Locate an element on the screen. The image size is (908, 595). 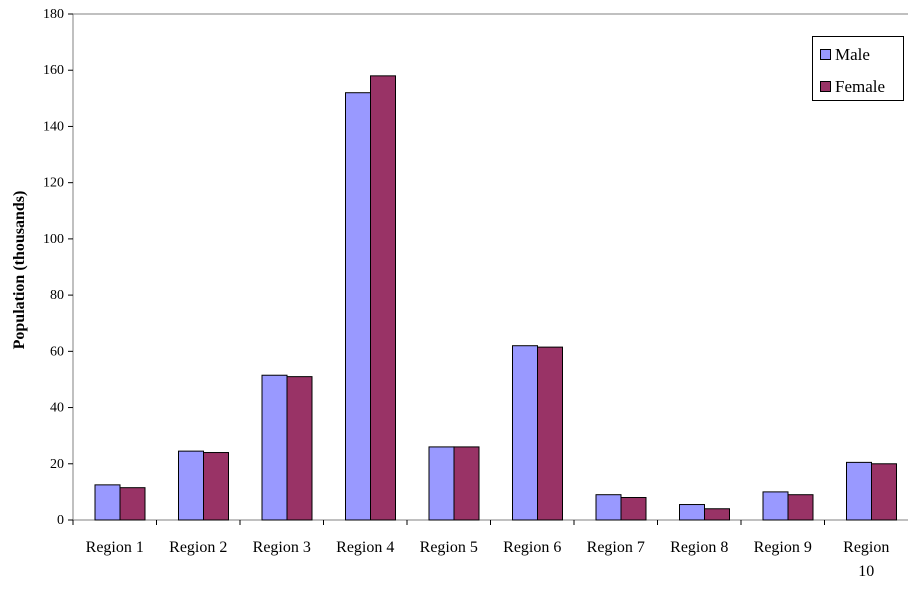
x-tick-label: Region 8 is located at coordinates (699, 547).